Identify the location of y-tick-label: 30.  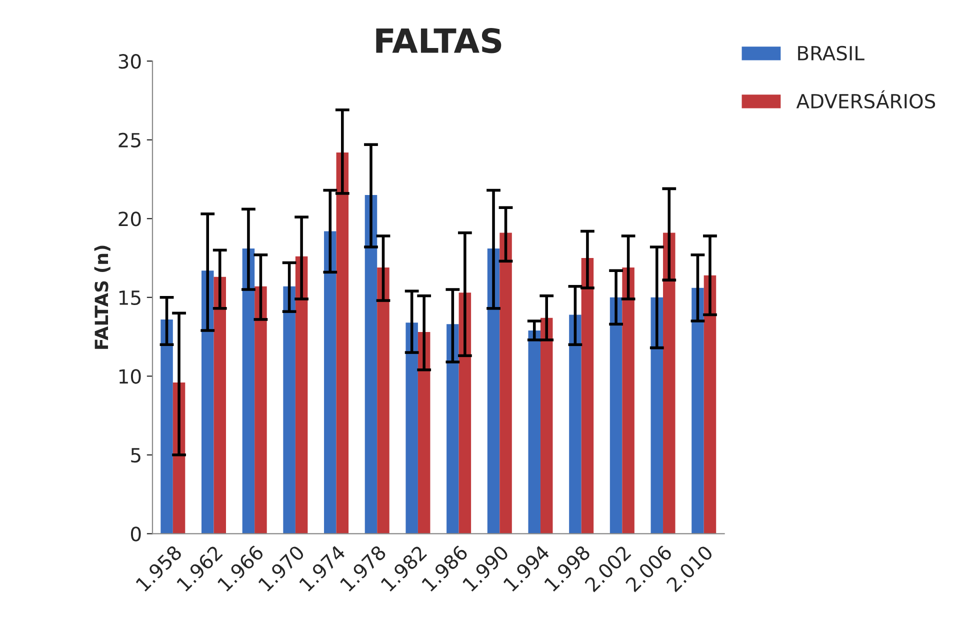
(129, 61).